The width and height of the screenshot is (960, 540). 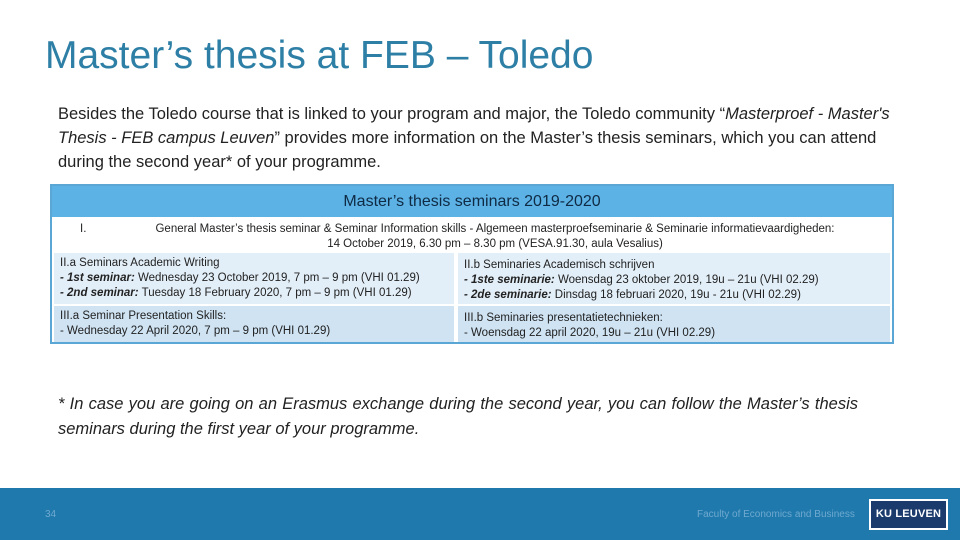 What do you see at coordinates (563, 318) in the screenshot?
I see `cell-heading: III.b Seminaries presentatietechnieken:` at bounding box center [563, 318].